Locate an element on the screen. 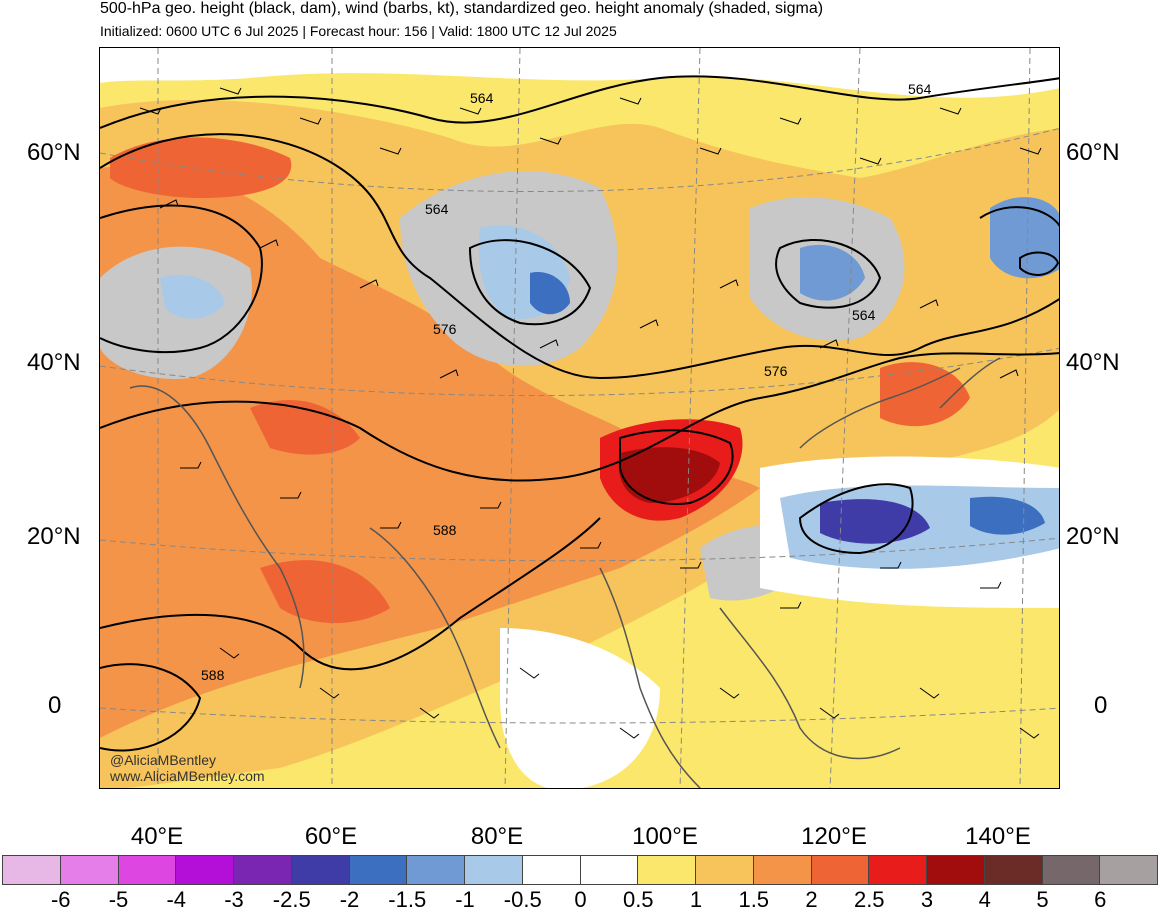 The height and width of the screenshot is (913, 1160). colorbar-label: -0.5 is located at coordinates (522, 899).